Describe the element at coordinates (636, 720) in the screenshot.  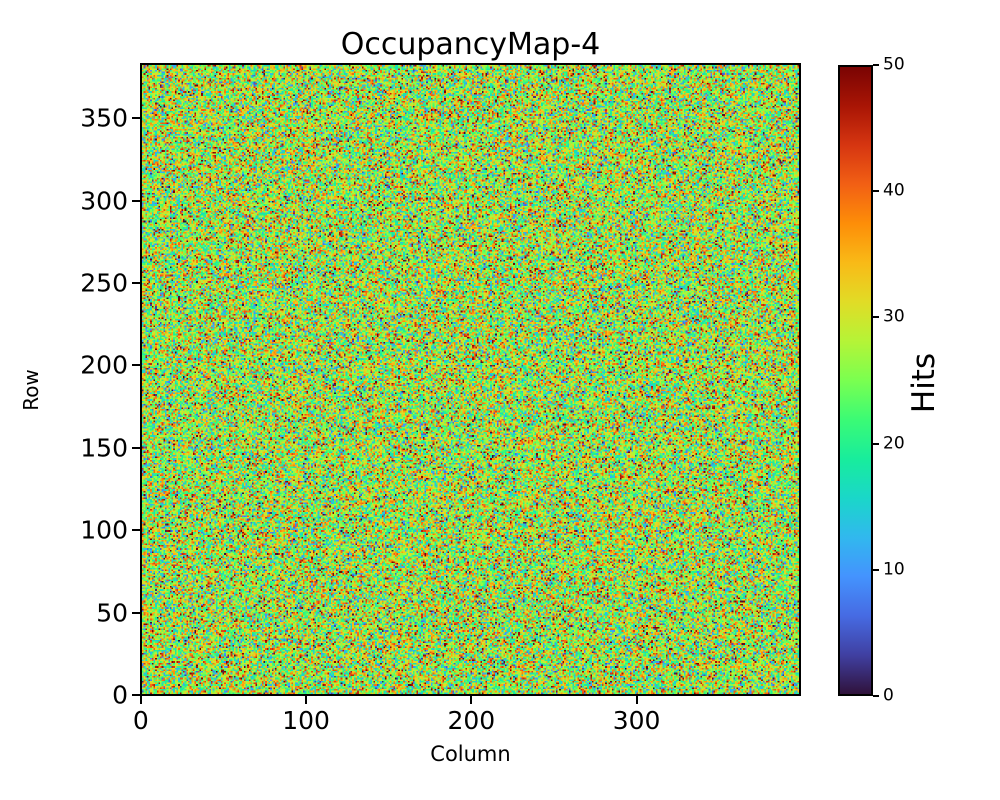
I see `x-tick-label: 300` at that location.